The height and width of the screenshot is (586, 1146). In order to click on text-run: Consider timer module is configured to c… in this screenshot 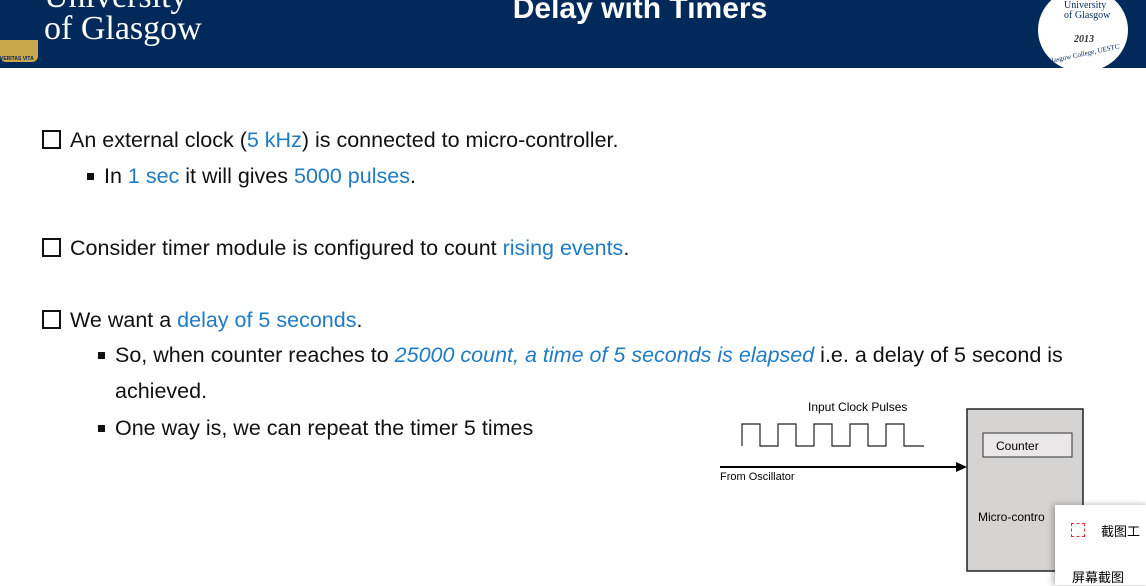, I will do `click(286, 248)`.